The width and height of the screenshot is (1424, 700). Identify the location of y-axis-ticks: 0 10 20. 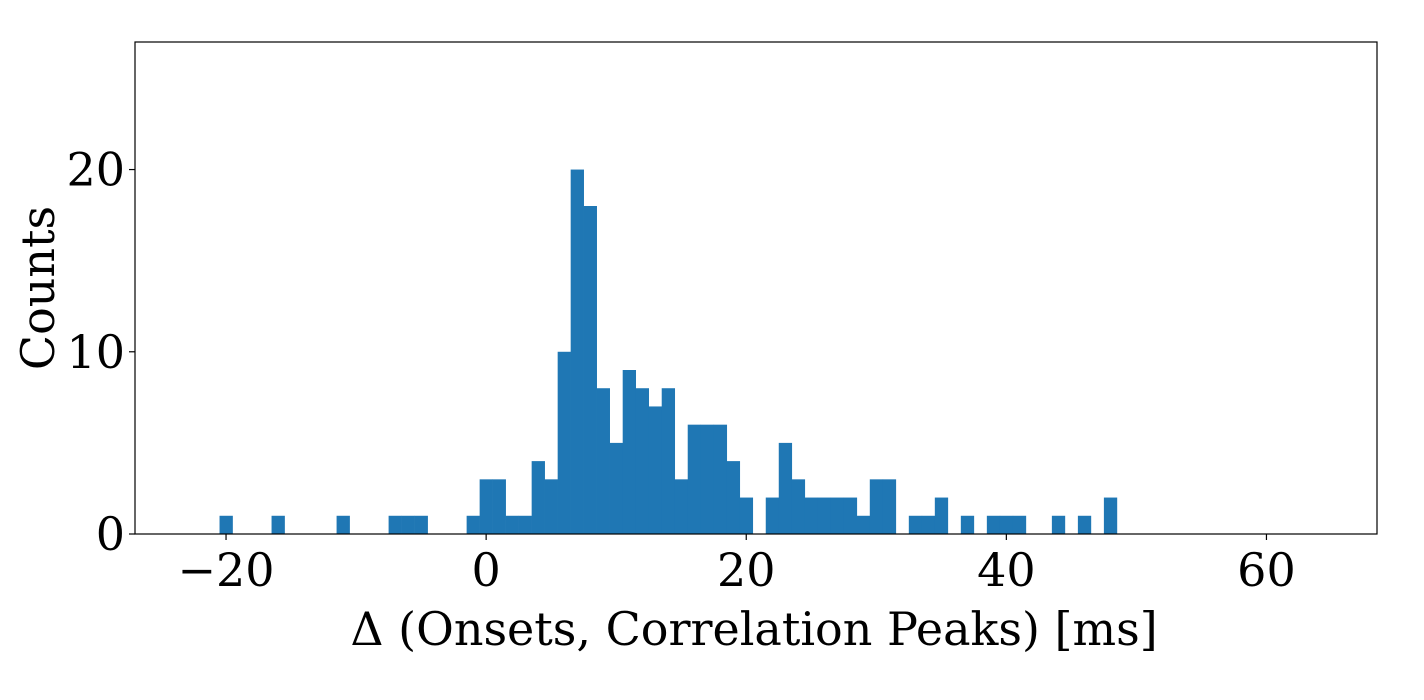
(100, 352).